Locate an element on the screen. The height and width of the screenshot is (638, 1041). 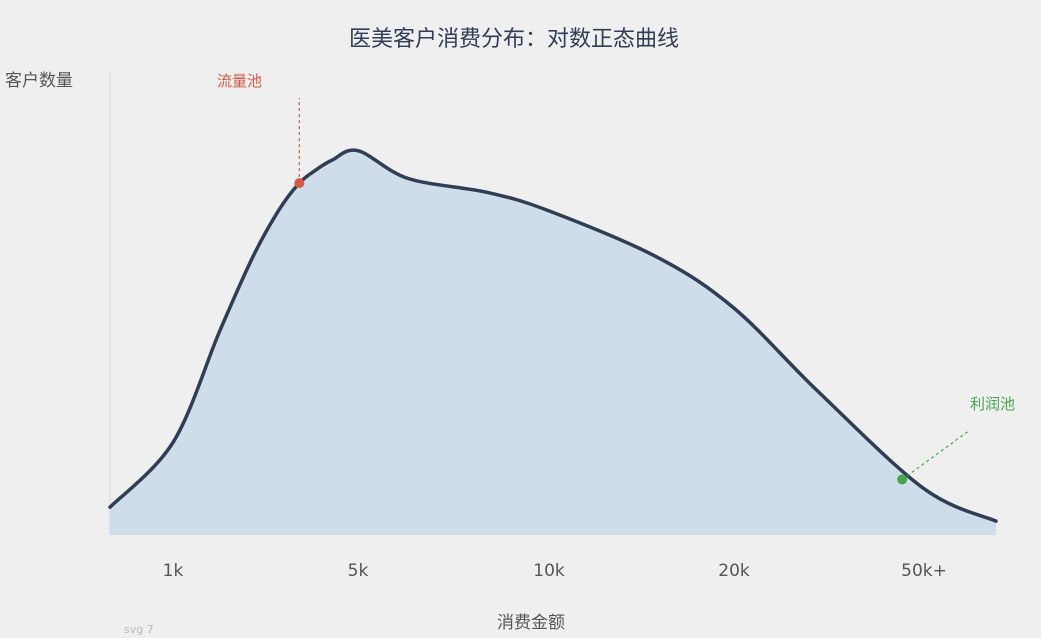
annotation-profit-pool: 利润池 is located at coordinates (956, 440).